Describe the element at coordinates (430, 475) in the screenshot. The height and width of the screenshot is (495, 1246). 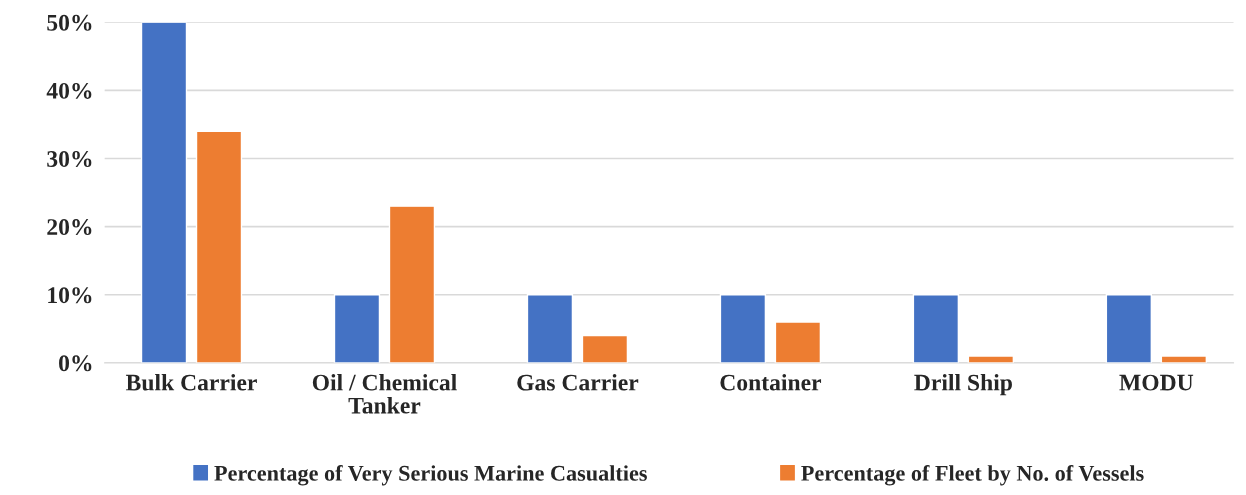
I see `legend-label: Percentage of Very Serious Marine Casualties` at that location.